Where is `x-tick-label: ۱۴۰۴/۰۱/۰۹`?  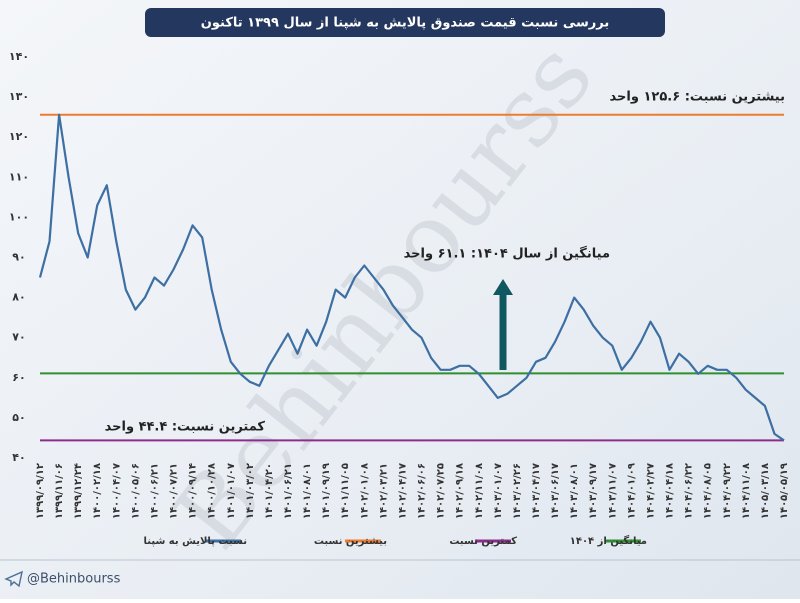 x-tick-label: ۱۴۰۴/۰۱/۰۹ is located at coordinates (631, 491).